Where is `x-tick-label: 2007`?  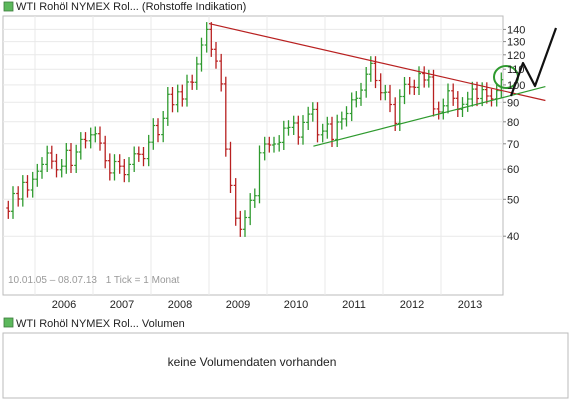 x-tick-label: 2007 is located at coordinates (122, 305).